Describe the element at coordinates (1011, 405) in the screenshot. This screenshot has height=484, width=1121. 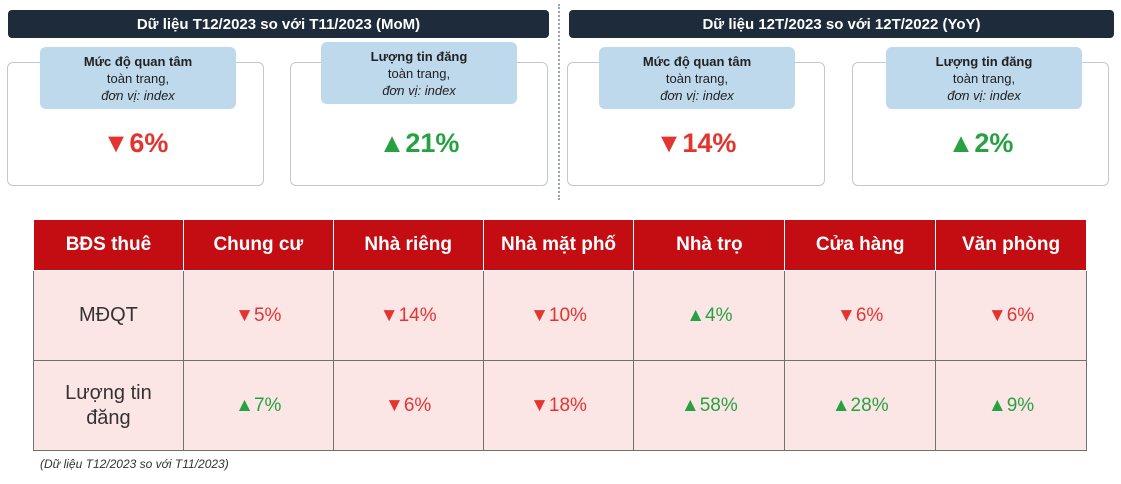
I see `table-cell: ▲9%` at that location.